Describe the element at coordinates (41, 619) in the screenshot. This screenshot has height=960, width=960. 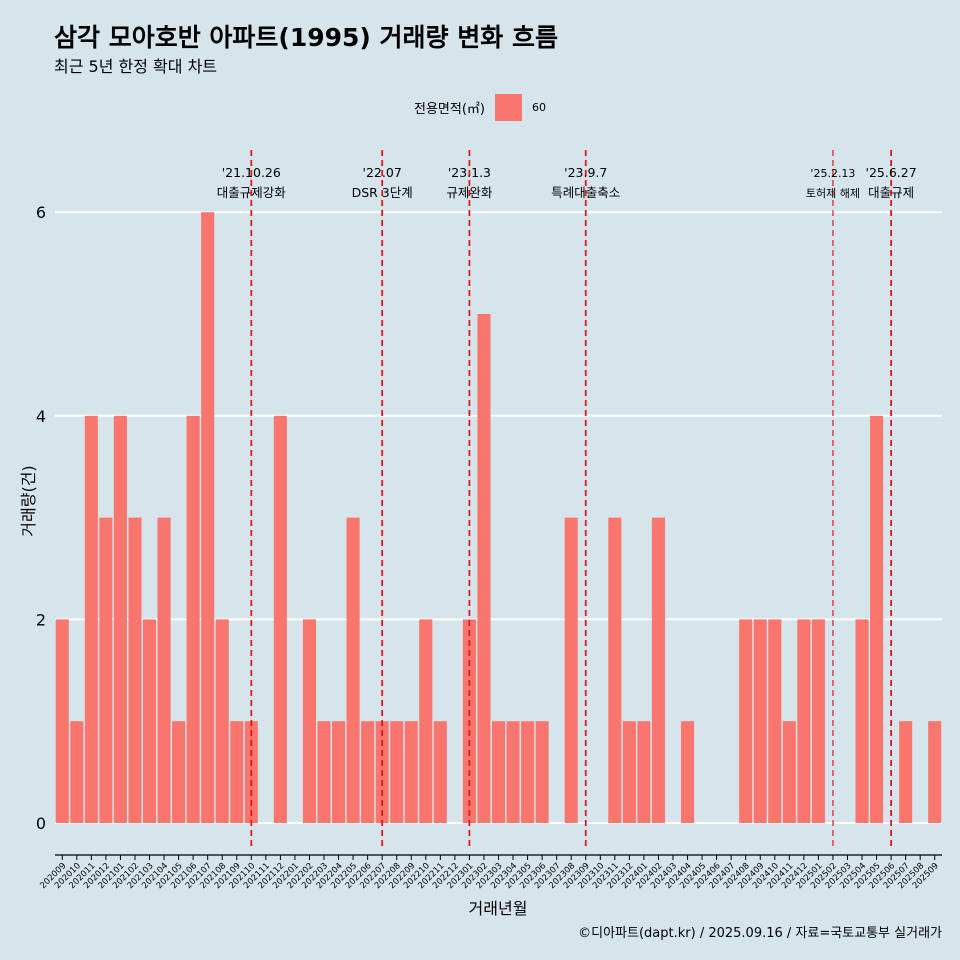
I see `y-tick-label: 2` at that location.